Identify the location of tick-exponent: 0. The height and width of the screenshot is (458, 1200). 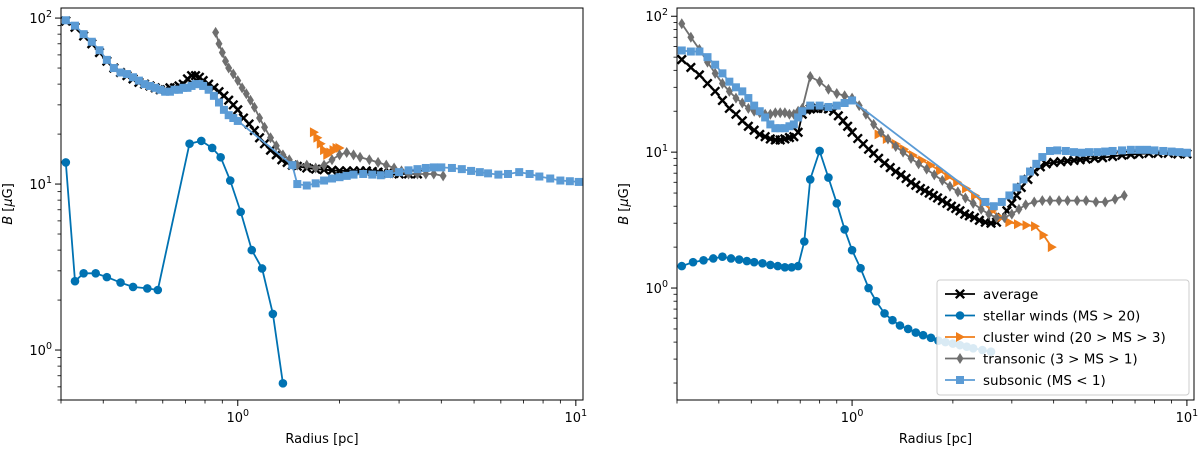
(860, 413).